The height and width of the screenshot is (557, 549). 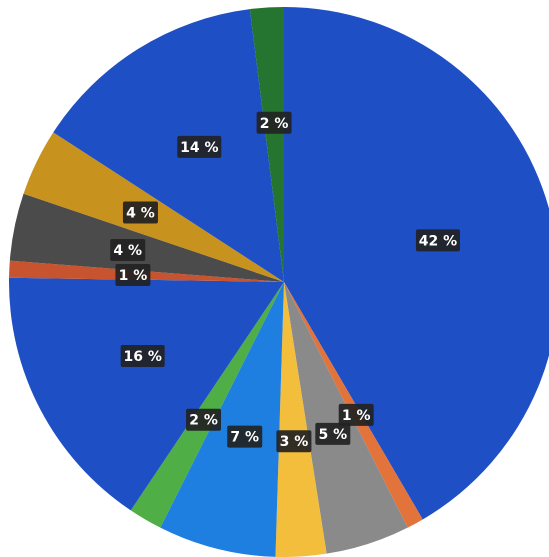 I want to click on pie-label-text-5: 2 %, so click(x=203, y=421).